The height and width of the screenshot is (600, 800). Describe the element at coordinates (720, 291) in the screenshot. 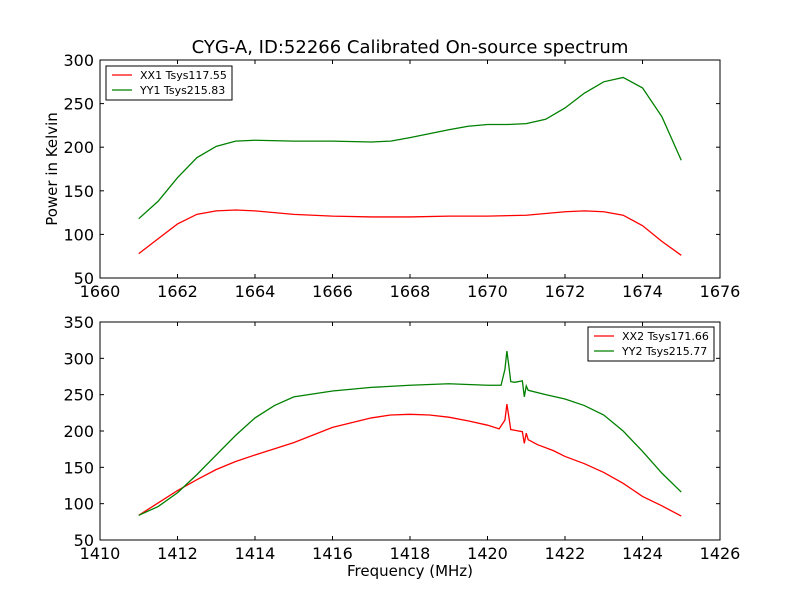

I see `x-tick-label: 1676` at that location.